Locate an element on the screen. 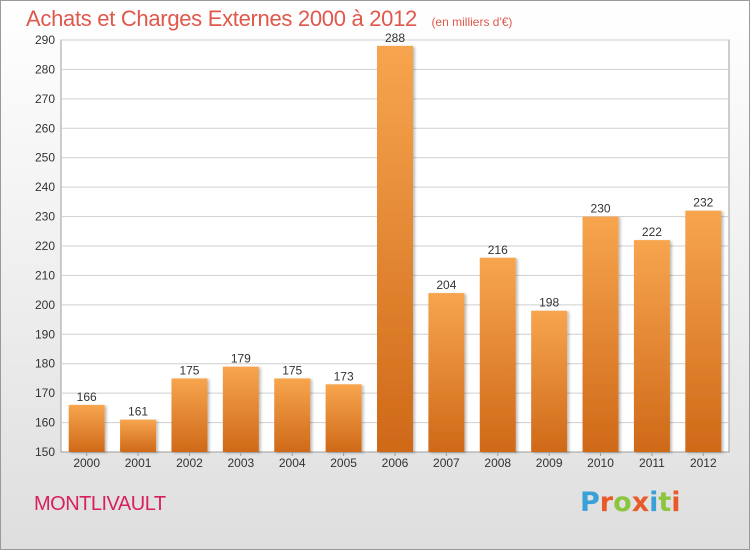 Image resolution: width=750 pixels, height=550 pixels. logo-letter: r is located at coordinates (606, 502).